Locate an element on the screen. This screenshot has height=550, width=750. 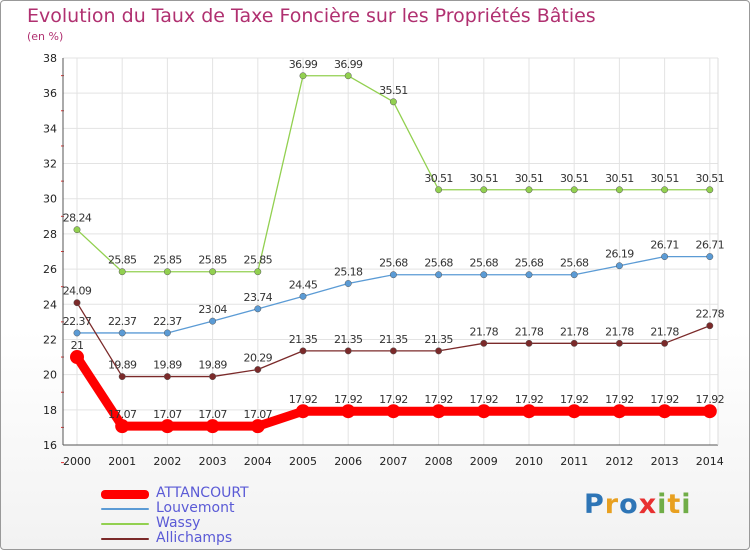
logo-letter: r is located at coordinates (612, 504).